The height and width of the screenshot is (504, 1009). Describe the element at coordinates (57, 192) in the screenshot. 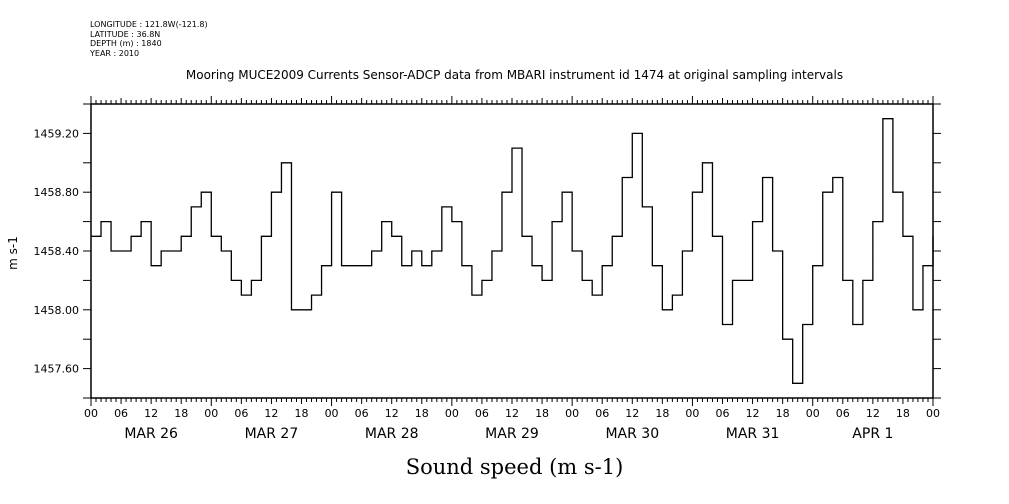

I see `y-tick-label: 1458.80` at that location.